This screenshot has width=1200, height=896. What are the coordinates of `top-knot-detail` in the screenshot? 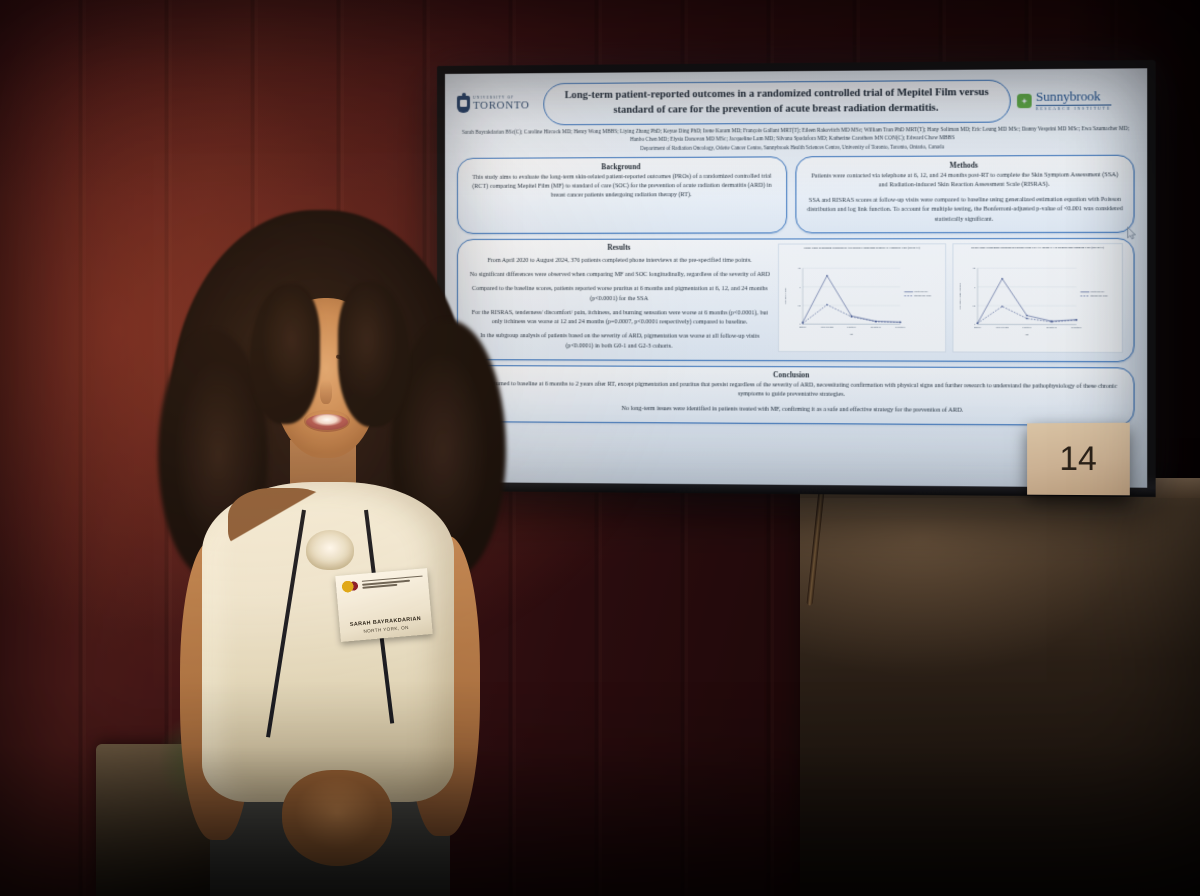 It's located at (330, 550).